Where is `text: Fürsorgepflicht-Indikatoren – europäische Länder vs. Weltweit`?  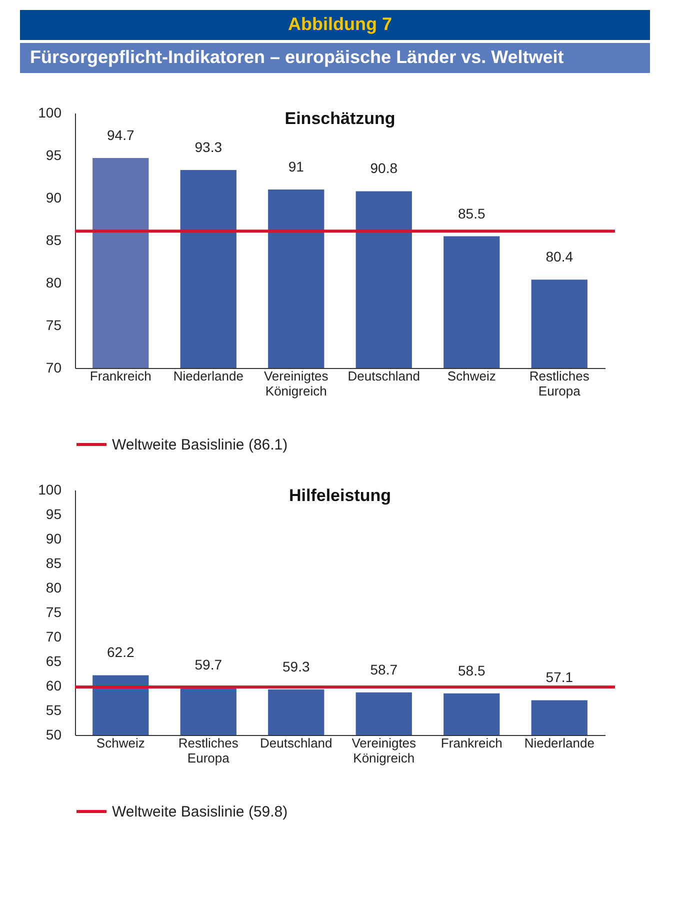
text: Fürsorgepflicht-Indikatoren – europäische Länder vs. Weltweit is located at coordinates (297, 57).